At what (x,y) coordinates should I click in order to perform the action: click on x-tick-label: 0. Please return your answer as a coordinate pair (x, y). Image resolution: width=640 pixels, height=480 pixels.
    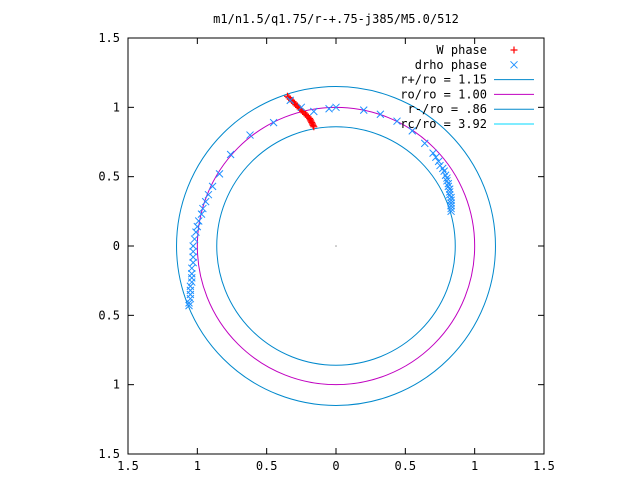
    Looking at the image, I should click on (335, 466).